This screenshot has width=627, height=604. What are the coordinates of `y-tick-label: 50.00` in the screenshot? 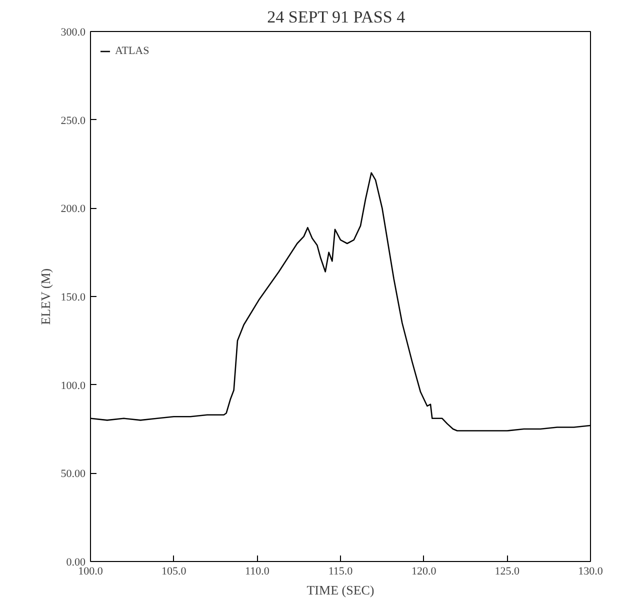 It's located at (73, 474).